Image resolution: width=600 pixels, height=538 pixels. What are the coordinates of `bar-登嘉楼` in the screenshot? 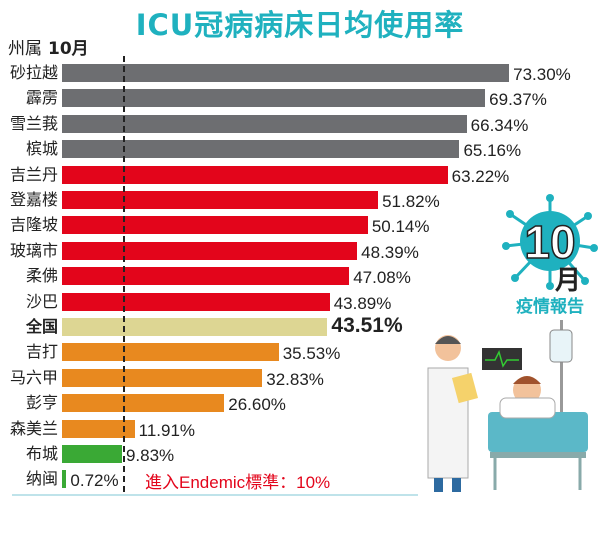 It's located at (220, 200).